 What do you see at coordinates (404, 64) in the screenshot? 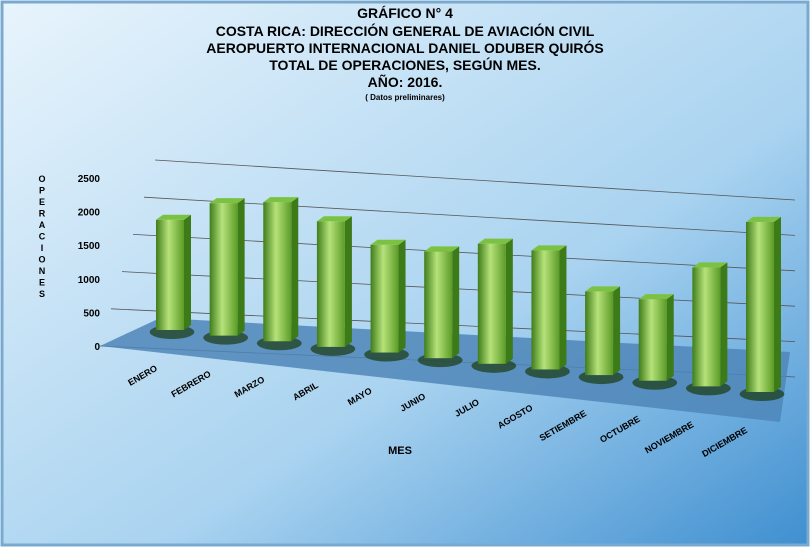
I see `subtitle: TOTAL DE OPERACIONES, SEGÚN MES.` at bounding box center [404, 64].